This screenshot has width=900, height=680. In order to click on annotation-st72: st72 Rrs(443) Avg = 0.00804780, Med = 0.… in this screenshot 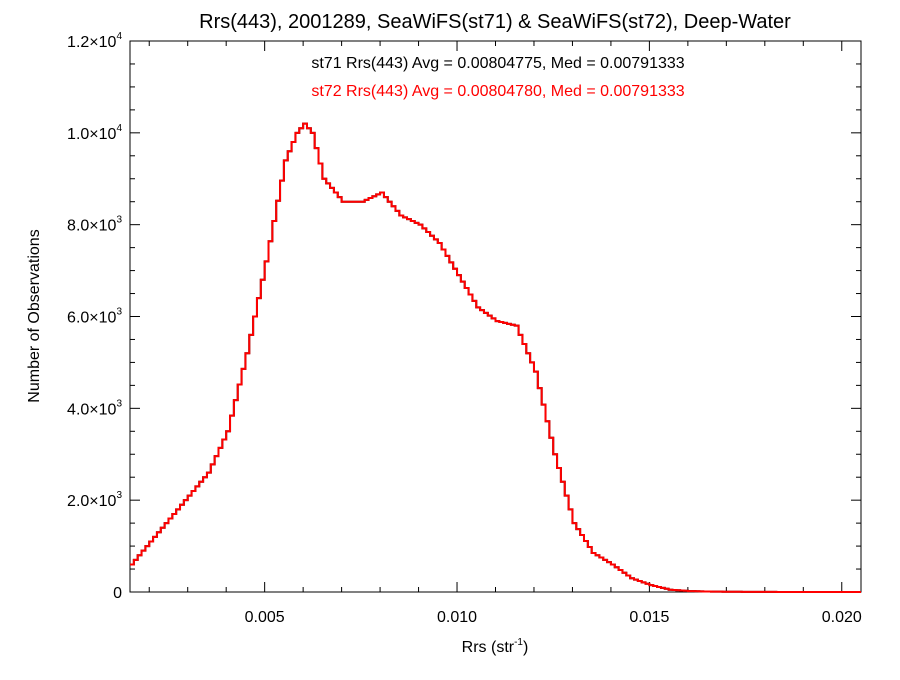, I will do `click(497, 91)`.